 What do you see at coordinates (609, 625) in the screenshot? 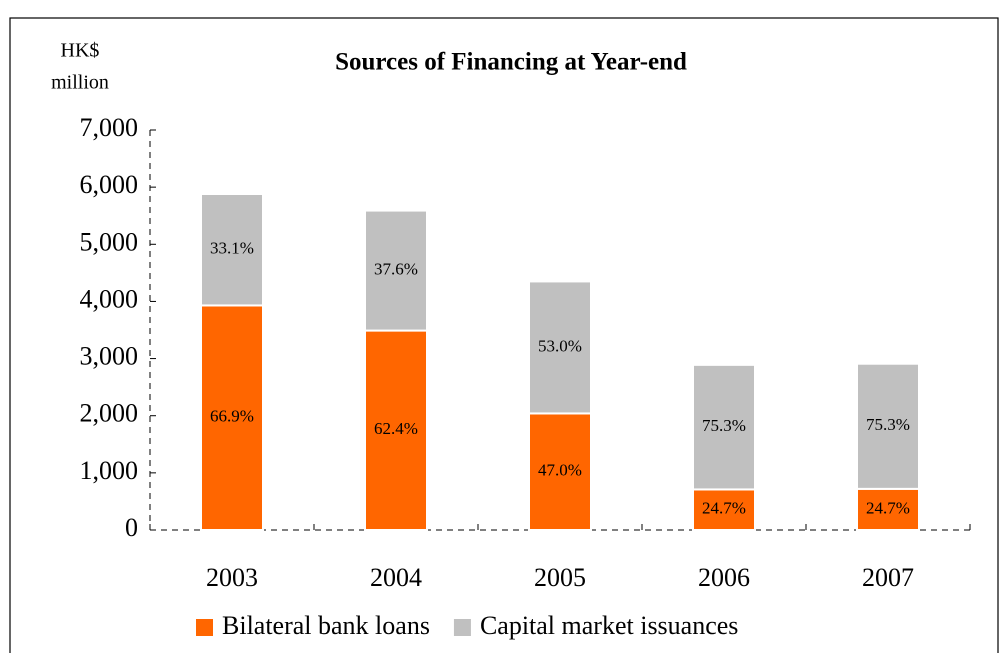
I see `legend-label: Capital market issuances` at bounding box center [609, 625].